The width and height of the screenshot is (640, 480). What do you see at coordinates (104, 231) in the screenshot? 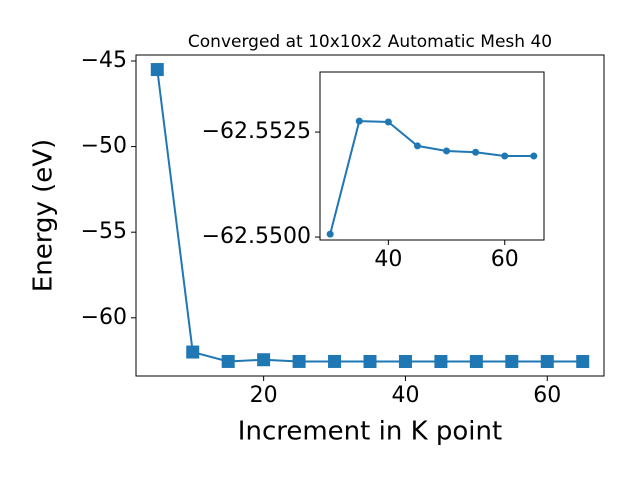
I see `y-tick-label: −55` at bounding box center [104, 231].